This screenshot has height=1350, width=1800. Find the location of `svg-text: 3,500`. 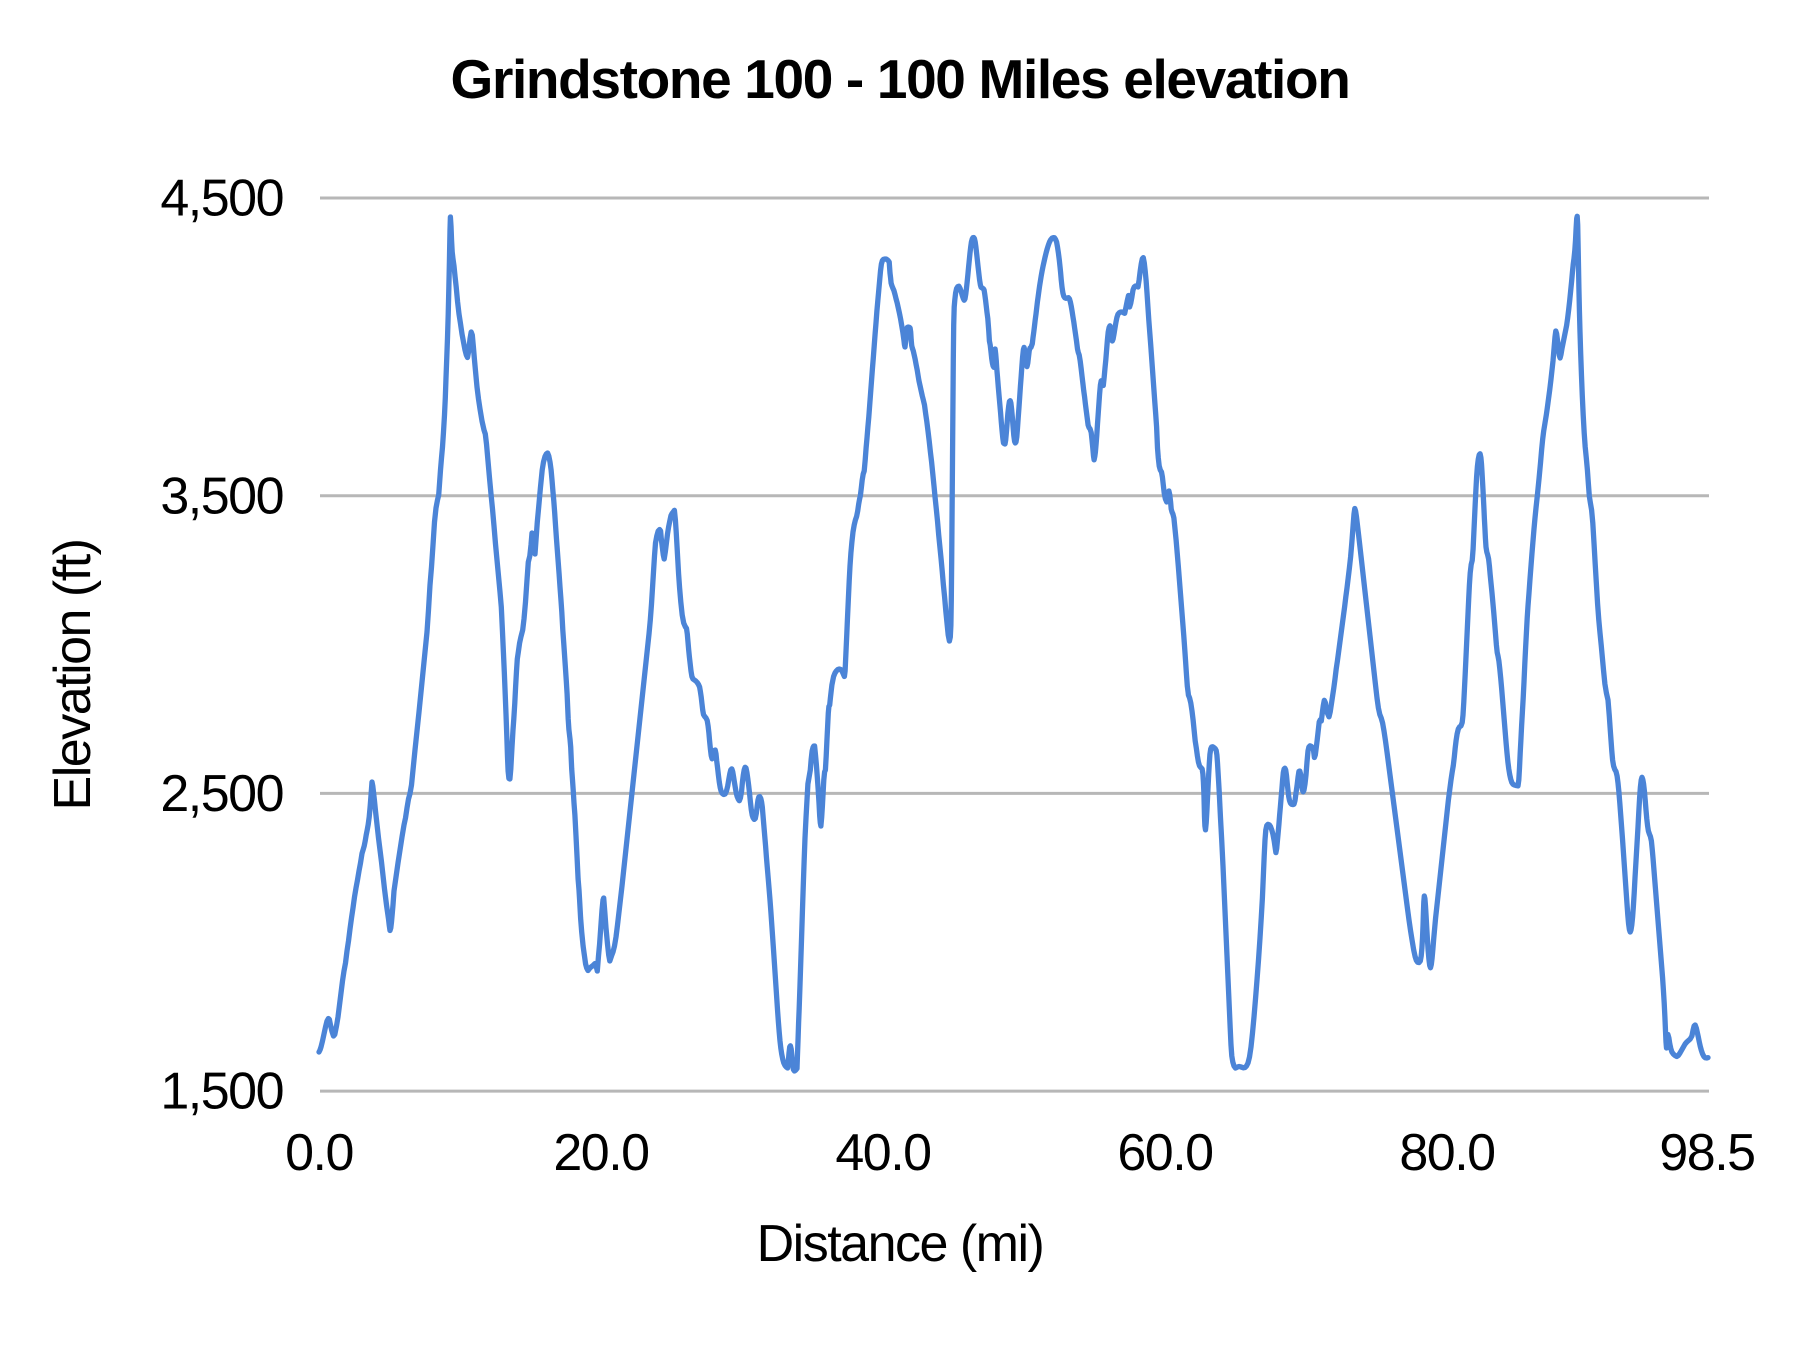

svg-text: 3,500 is located at coordinates (221, 496).